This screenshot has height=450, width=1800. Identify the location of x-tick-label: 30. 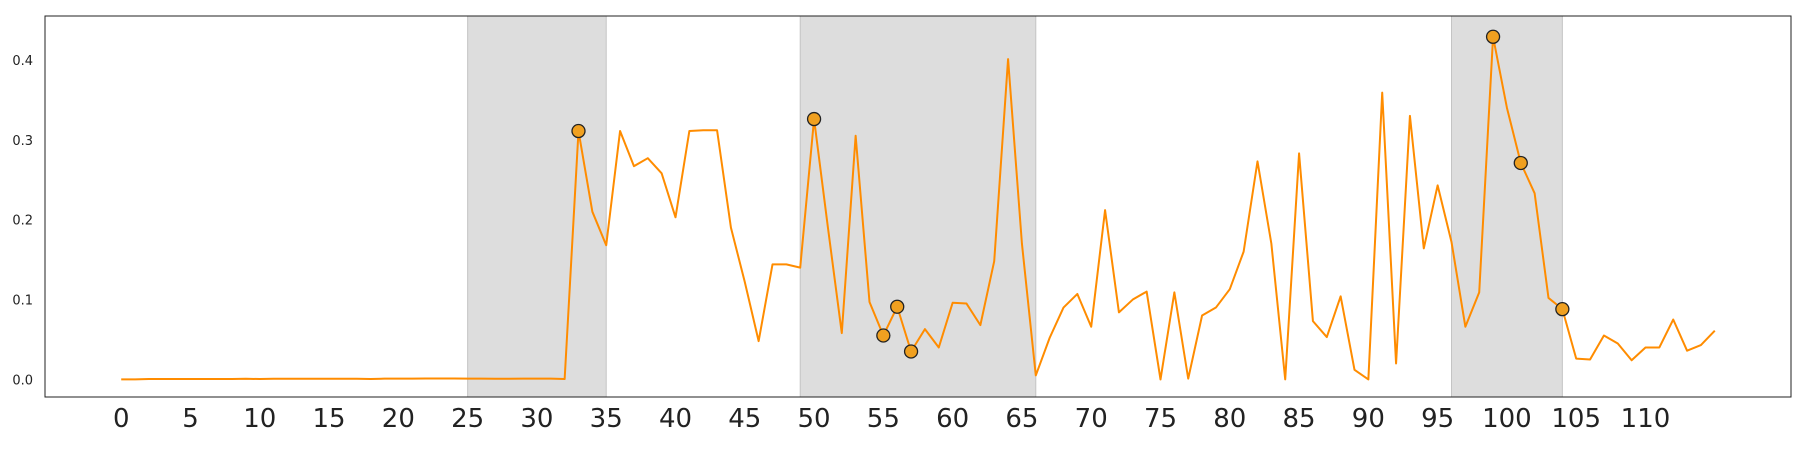
(536, 419).